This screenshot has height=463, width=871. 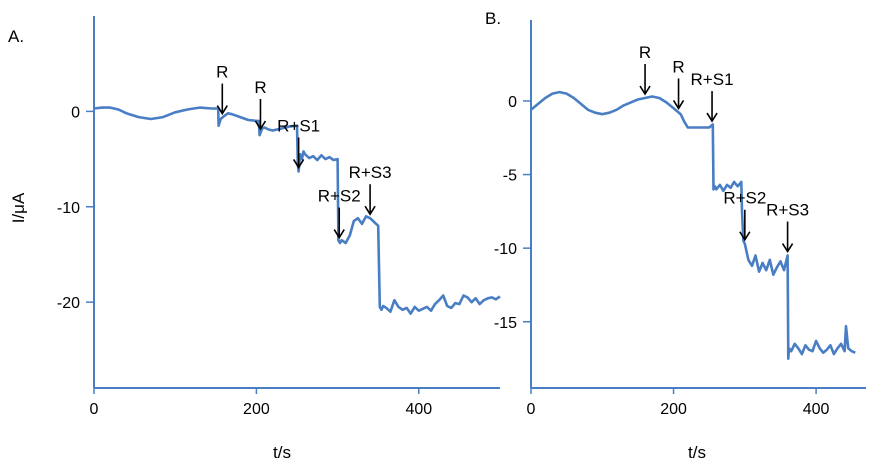 I want to click on panel-b-y-tick-label: 0, so click(x=512, y=102).